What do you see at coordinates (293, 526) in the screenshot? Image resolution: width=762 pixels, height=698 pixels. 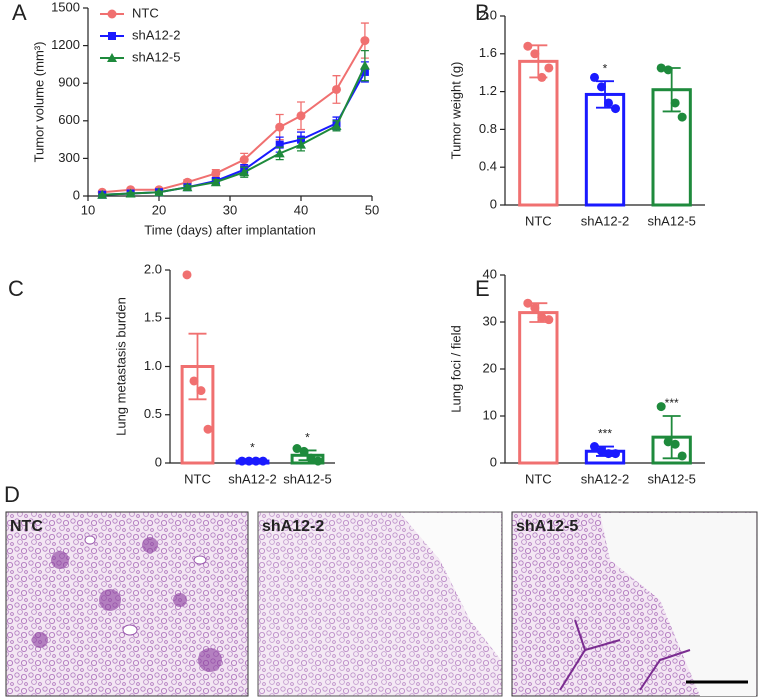 I see `histology-label: shA12-2` at bounding box center [293, 526].